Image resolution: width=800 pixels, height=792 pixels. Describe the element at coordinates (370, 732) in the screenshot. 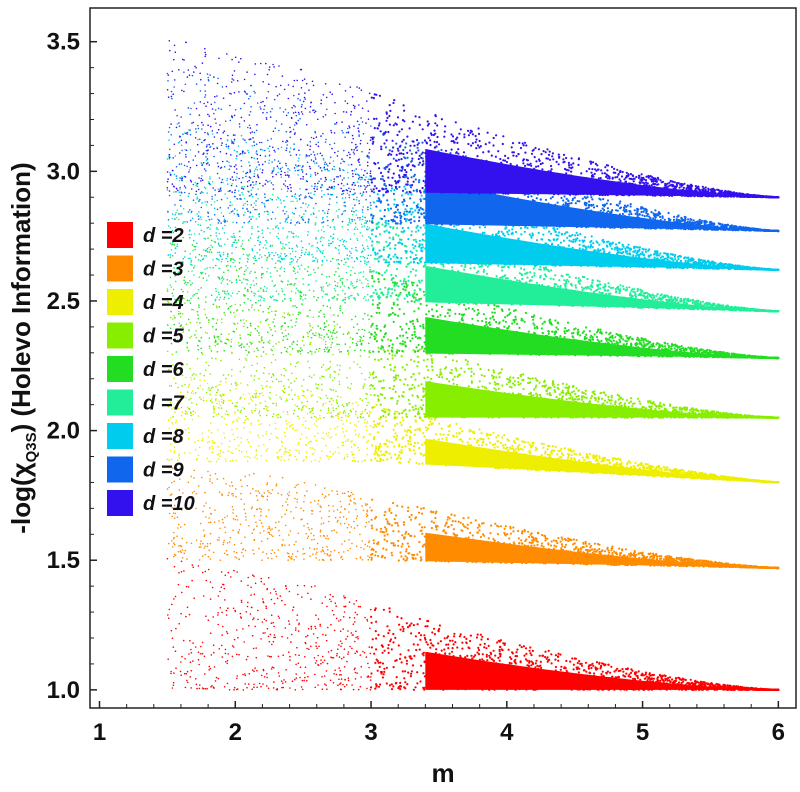

I see `x-tick-label: 3` at that location.